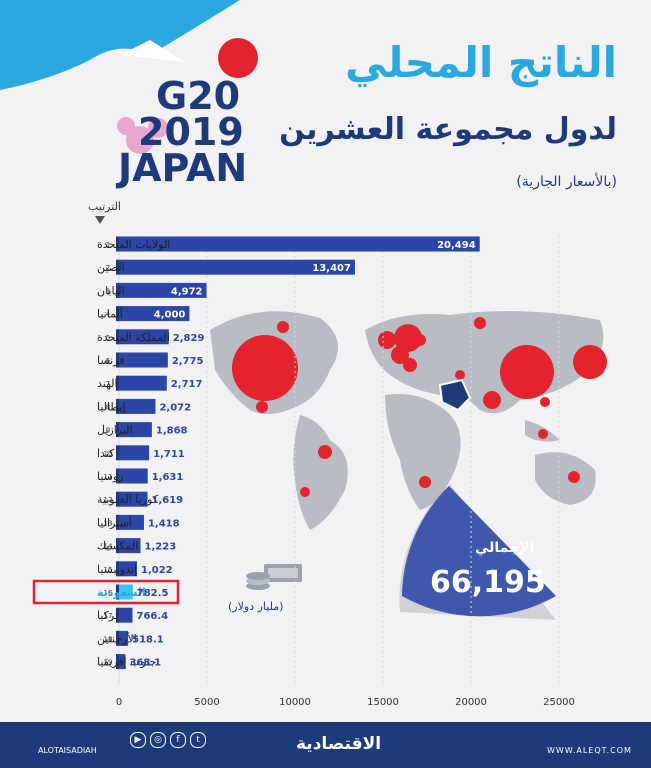  I want to click on rank-label: 7, so click(108, 384).